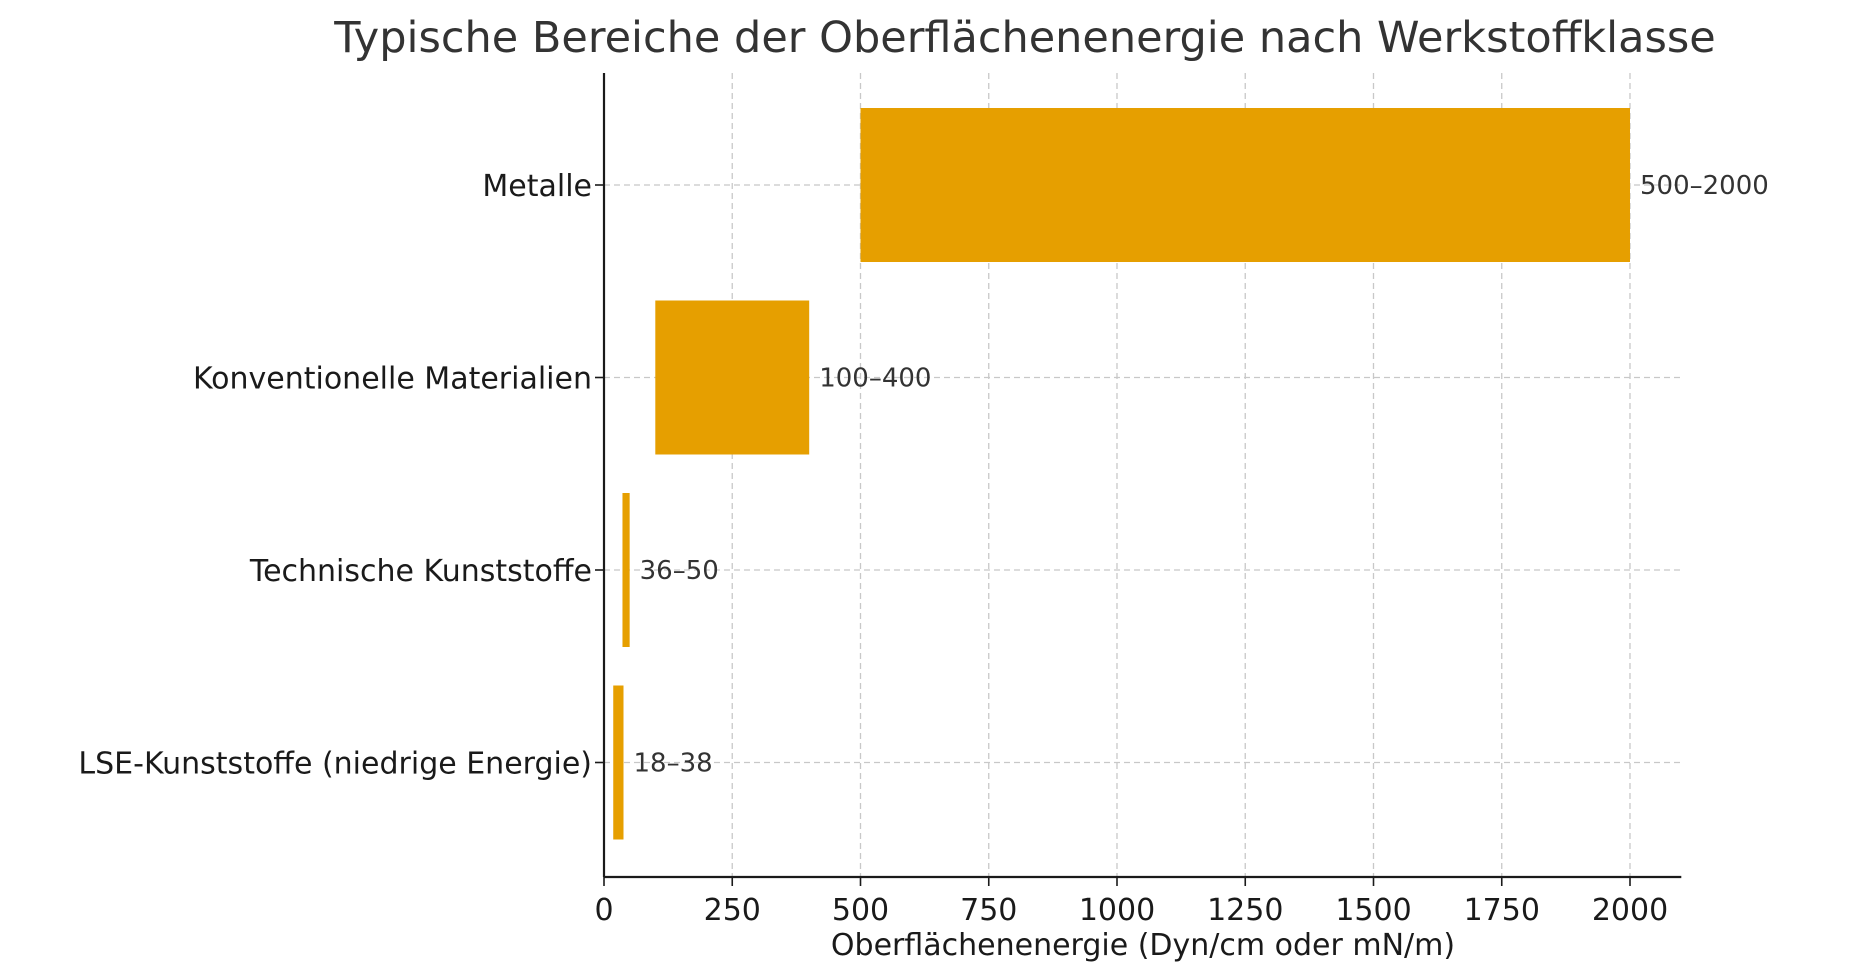  Describe the element at coordinates (1373, 910) in the screenshot. I see `x-tick-label: 1500` at that location.